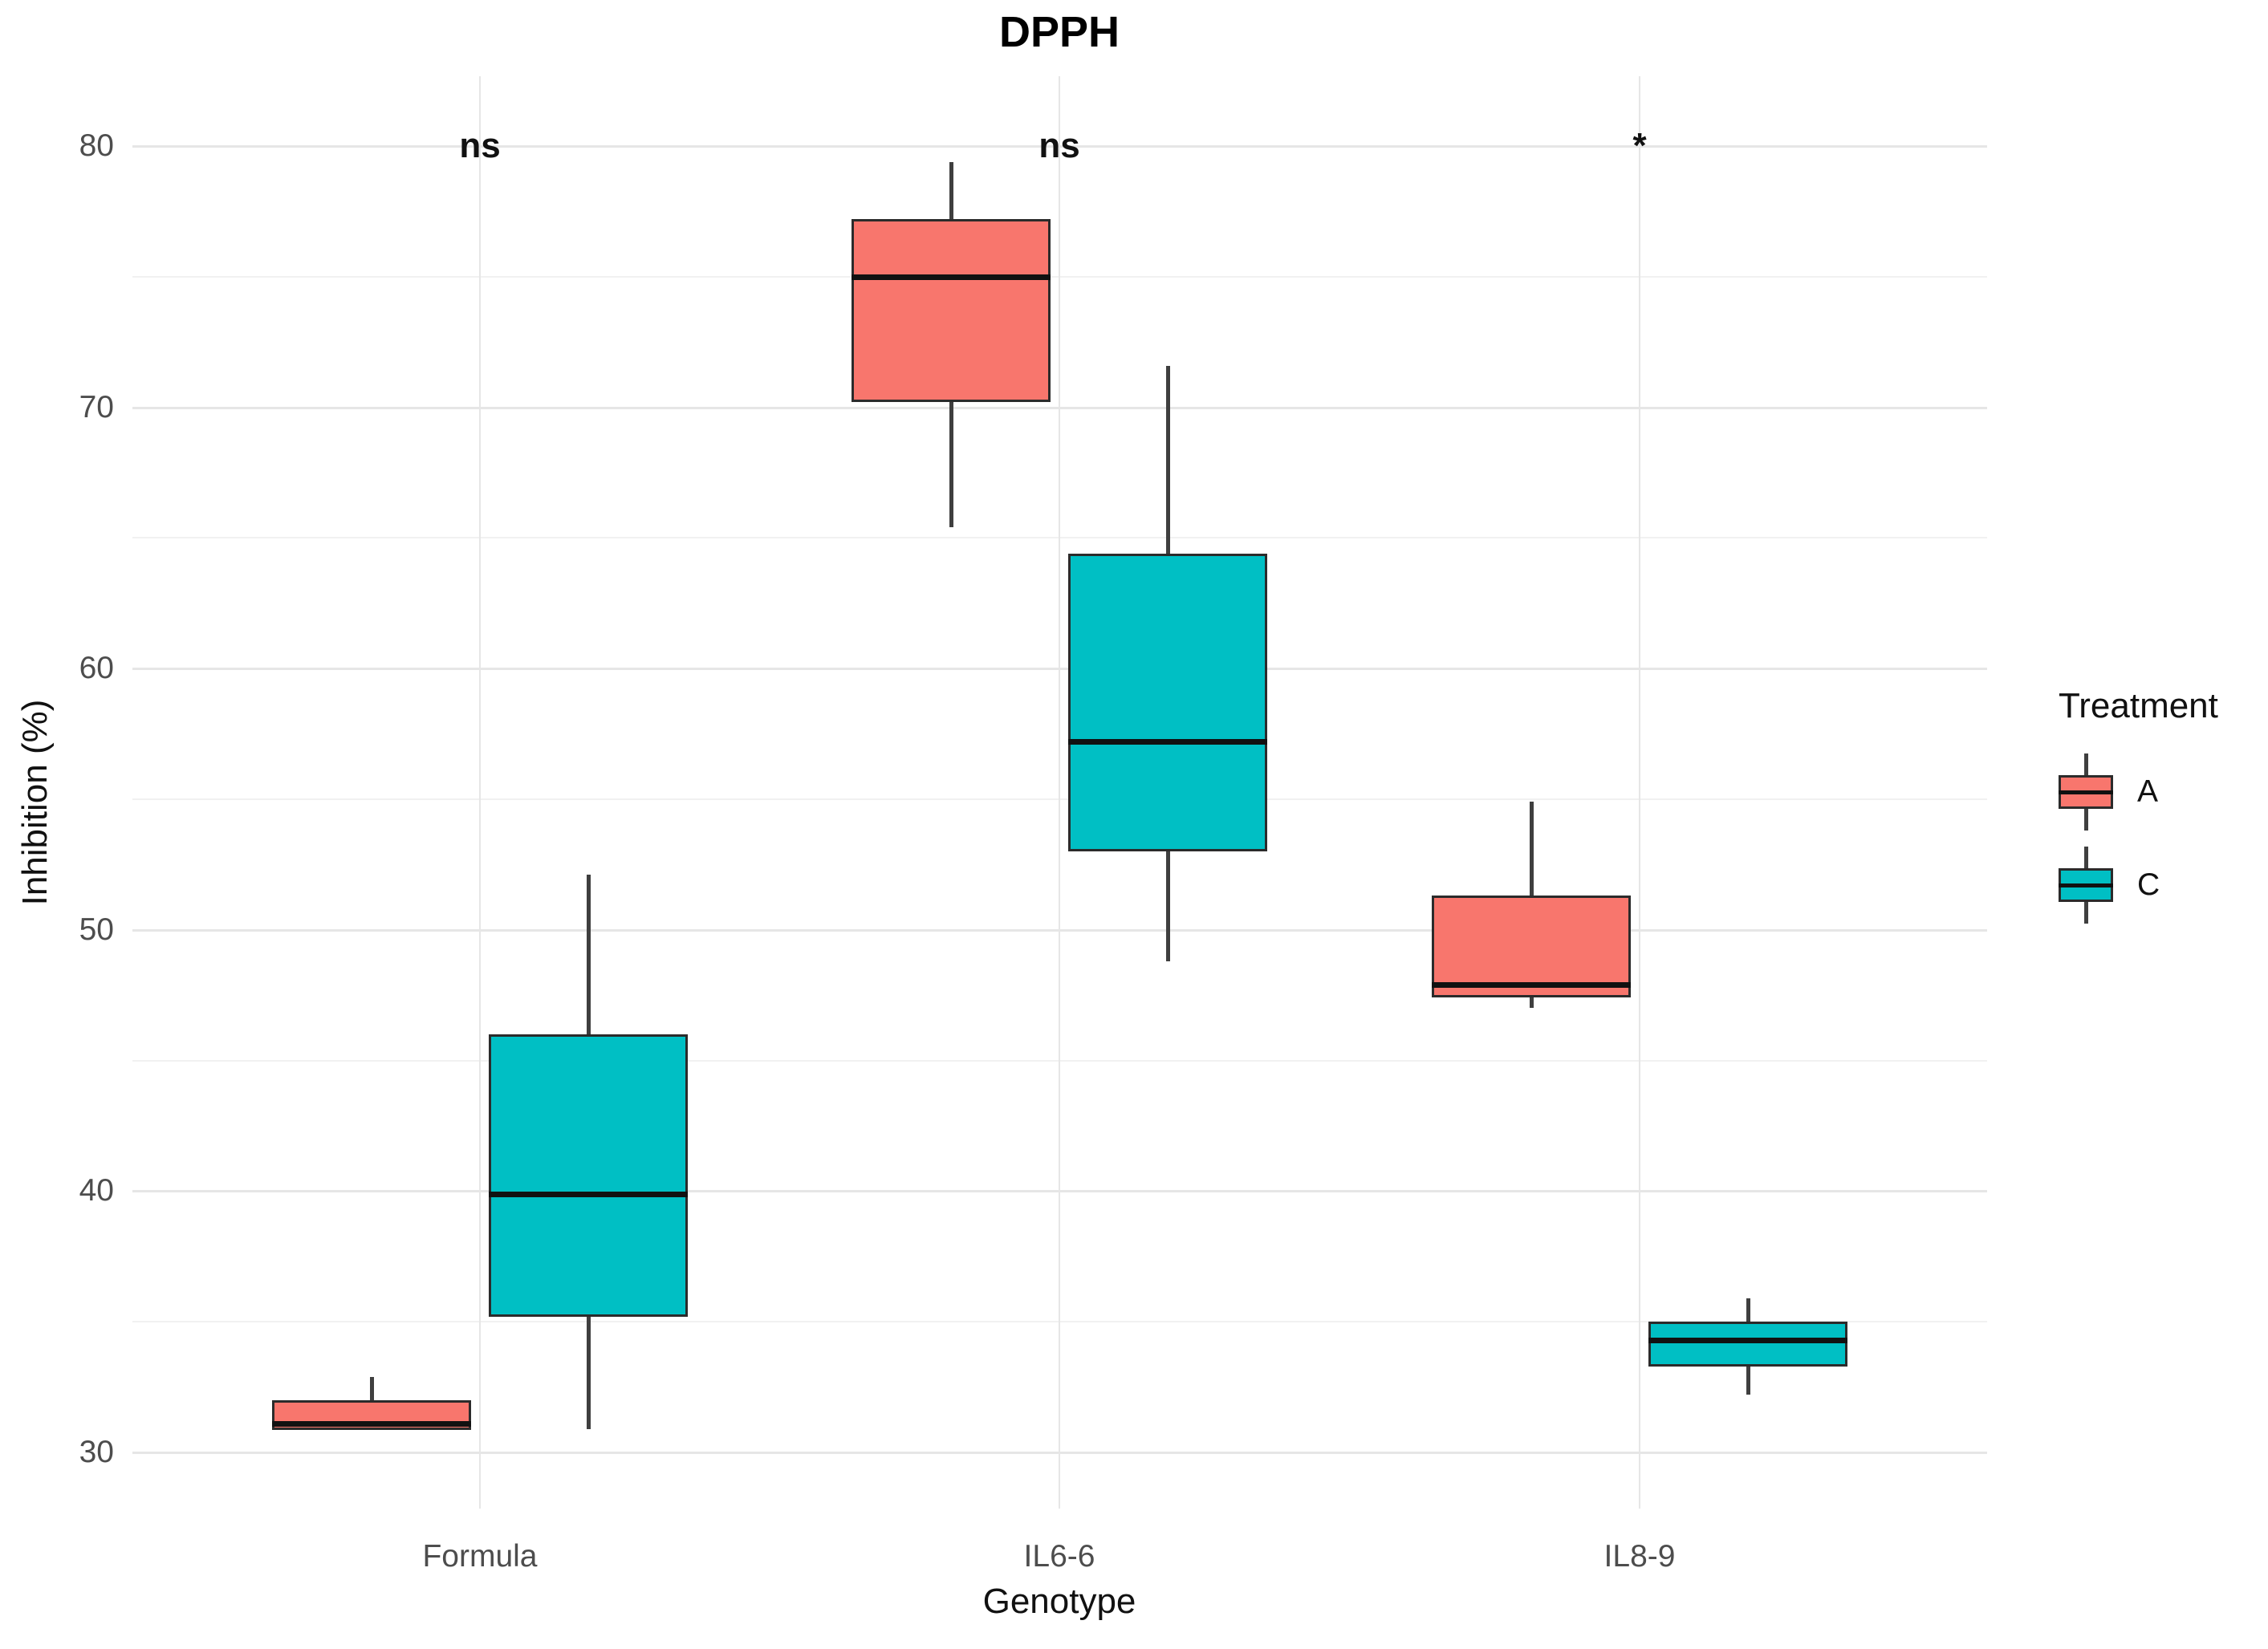 The width and height of the screenshot is (2268, 1649). Describe the element at coordinates (1748, 1310) in the screenshot. I see `whisker-upper-il8-9-c` at that location.